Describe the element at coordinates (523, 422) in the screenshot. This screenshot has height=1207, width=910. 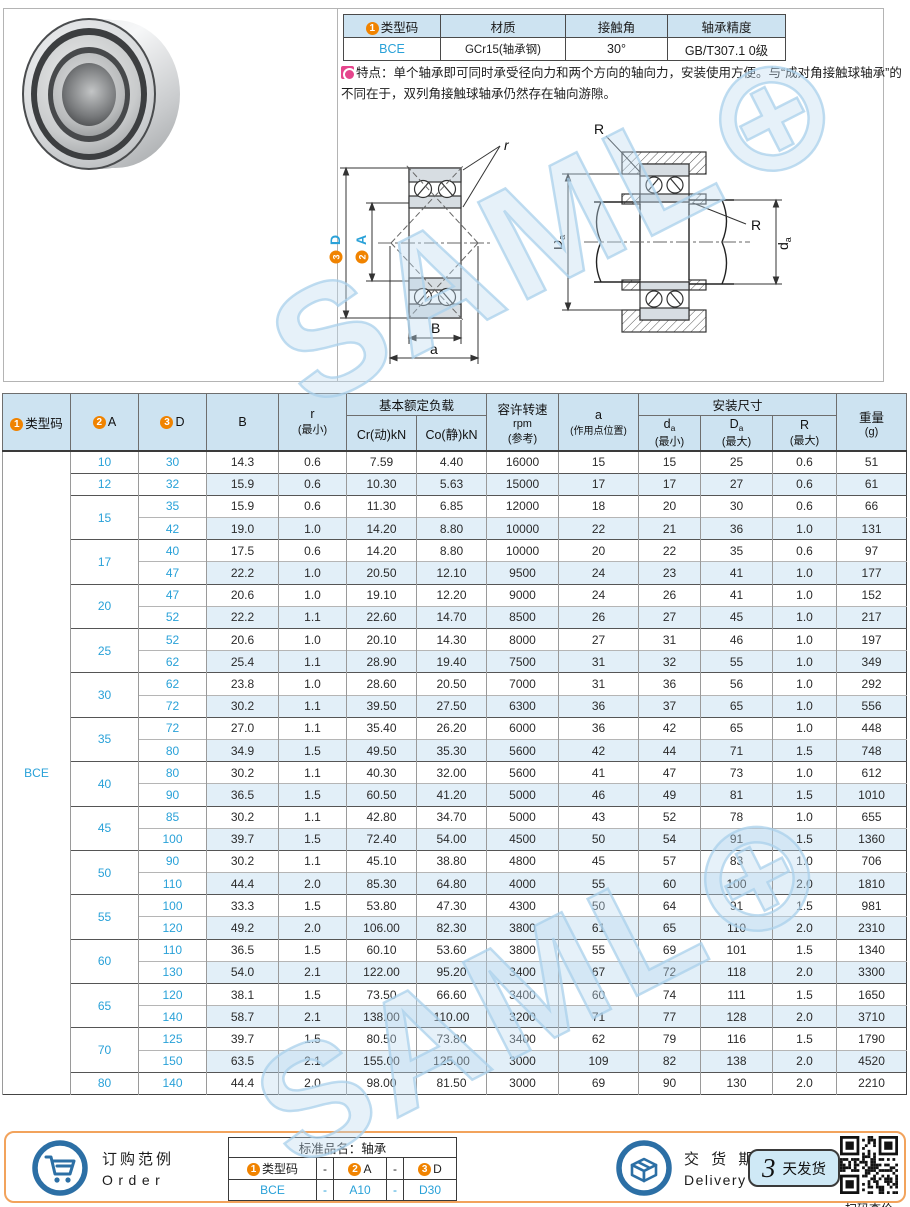
I see `col-header-rpm: 容许转速 rpm (参考)` at that location.